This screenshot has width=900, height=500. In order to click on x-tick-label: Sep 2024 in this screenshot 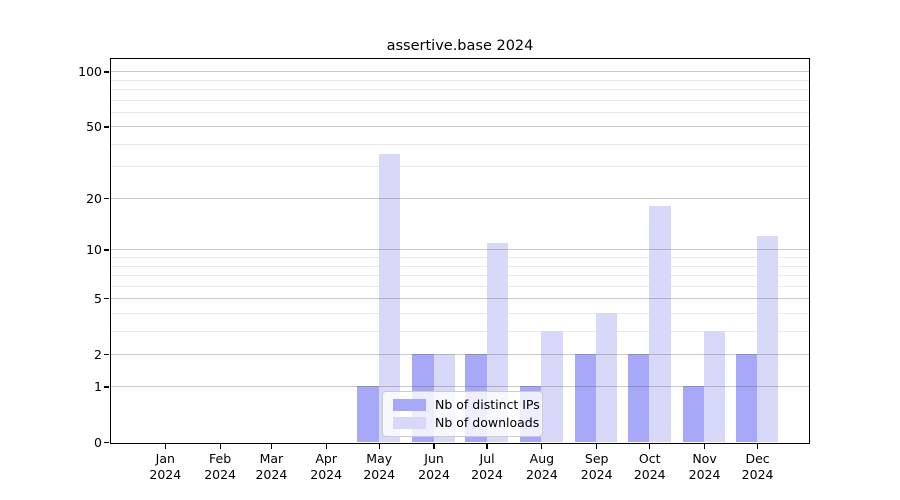, I will do `click(597, 466)`.